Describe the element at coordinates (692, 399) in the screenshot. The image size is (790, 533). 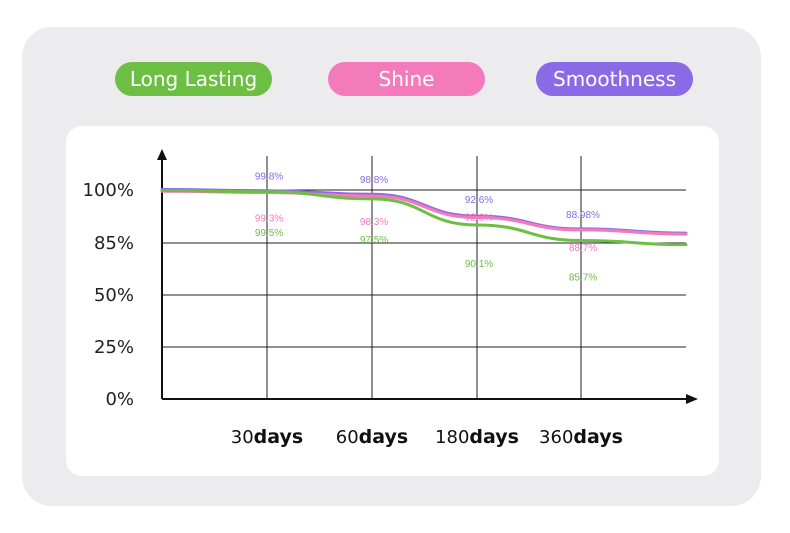
I see `x-axis-arrow` at that location.